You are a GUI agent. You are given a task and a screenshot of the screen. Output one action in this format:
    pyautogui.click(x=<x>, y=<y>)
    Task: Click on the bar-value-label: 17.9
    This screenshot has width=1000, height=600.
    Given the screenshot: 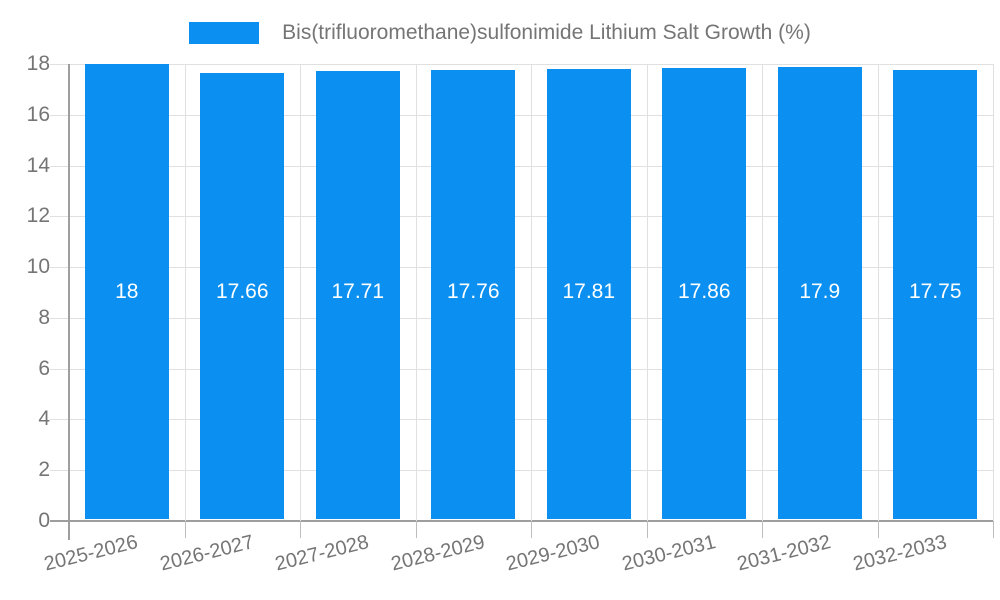 What is the action you would take?
    pyautogui.click(x=820, y=291)
    